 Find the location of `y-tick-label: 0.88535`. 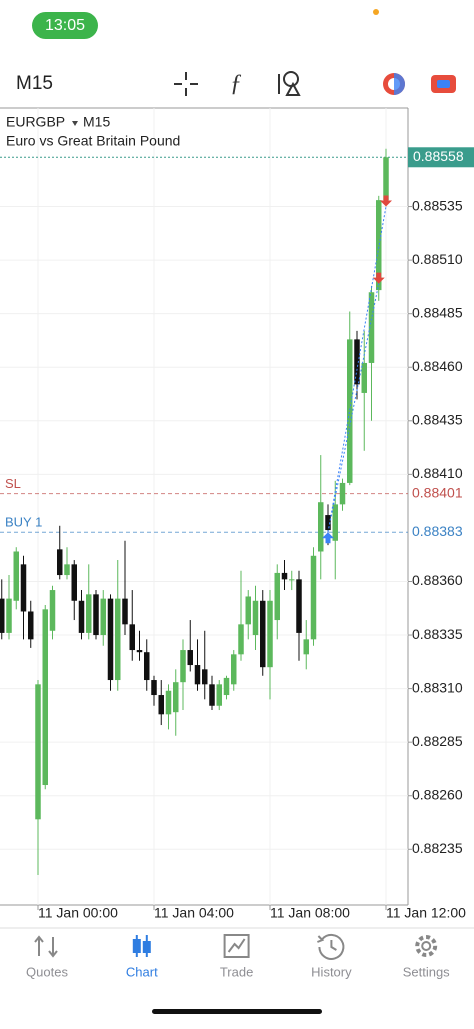

y-tick-label: 0.88535 is located at coordinates (437, 205).